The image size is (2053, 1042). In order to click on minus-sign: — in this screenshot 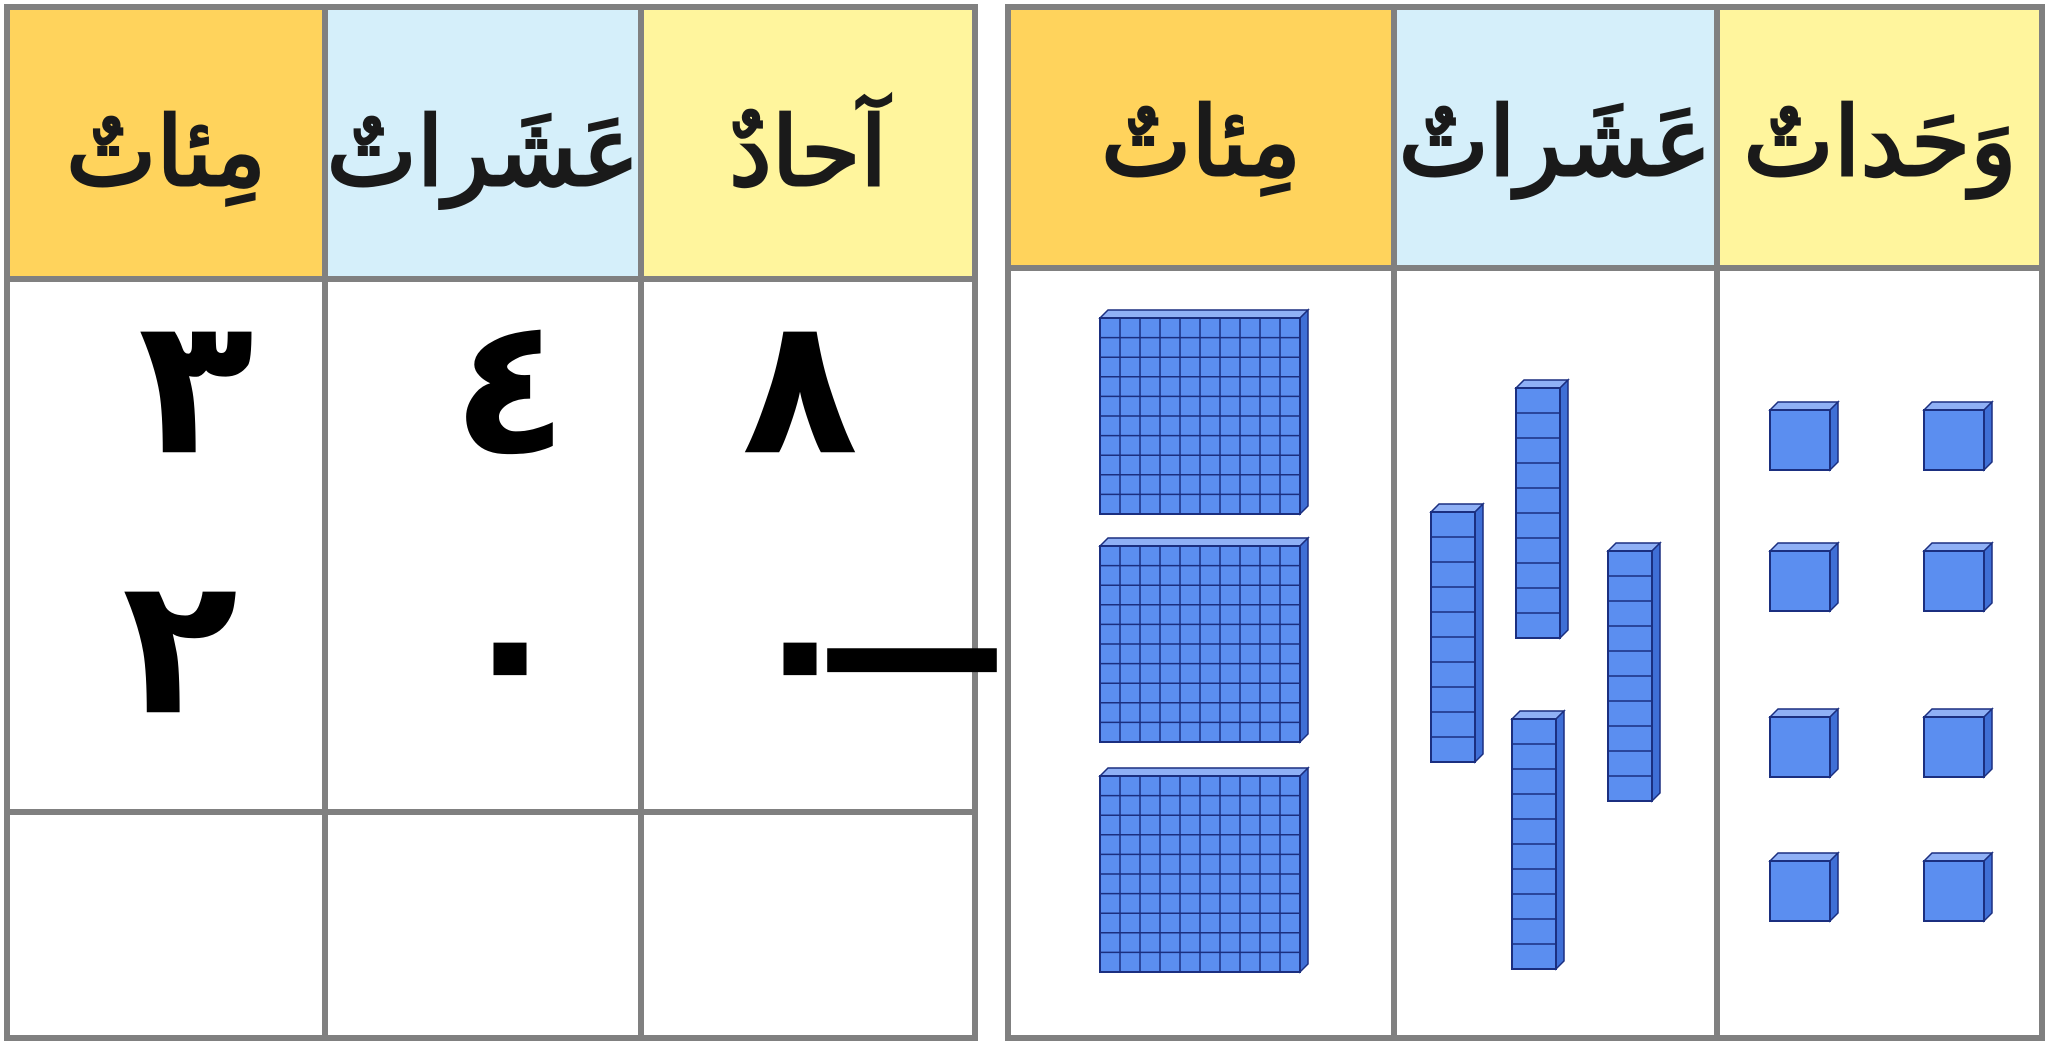, I will do `click(912, 646)`.